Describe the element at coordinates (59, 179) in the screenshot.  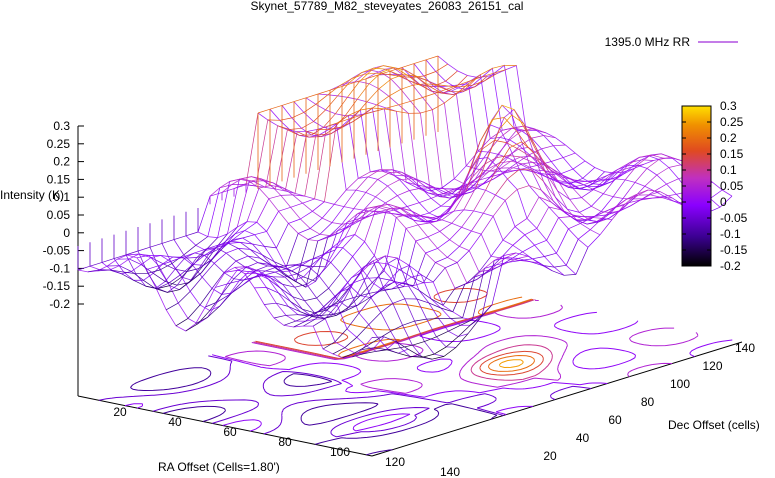
I see `z-tick-label: 0.15` at that location.